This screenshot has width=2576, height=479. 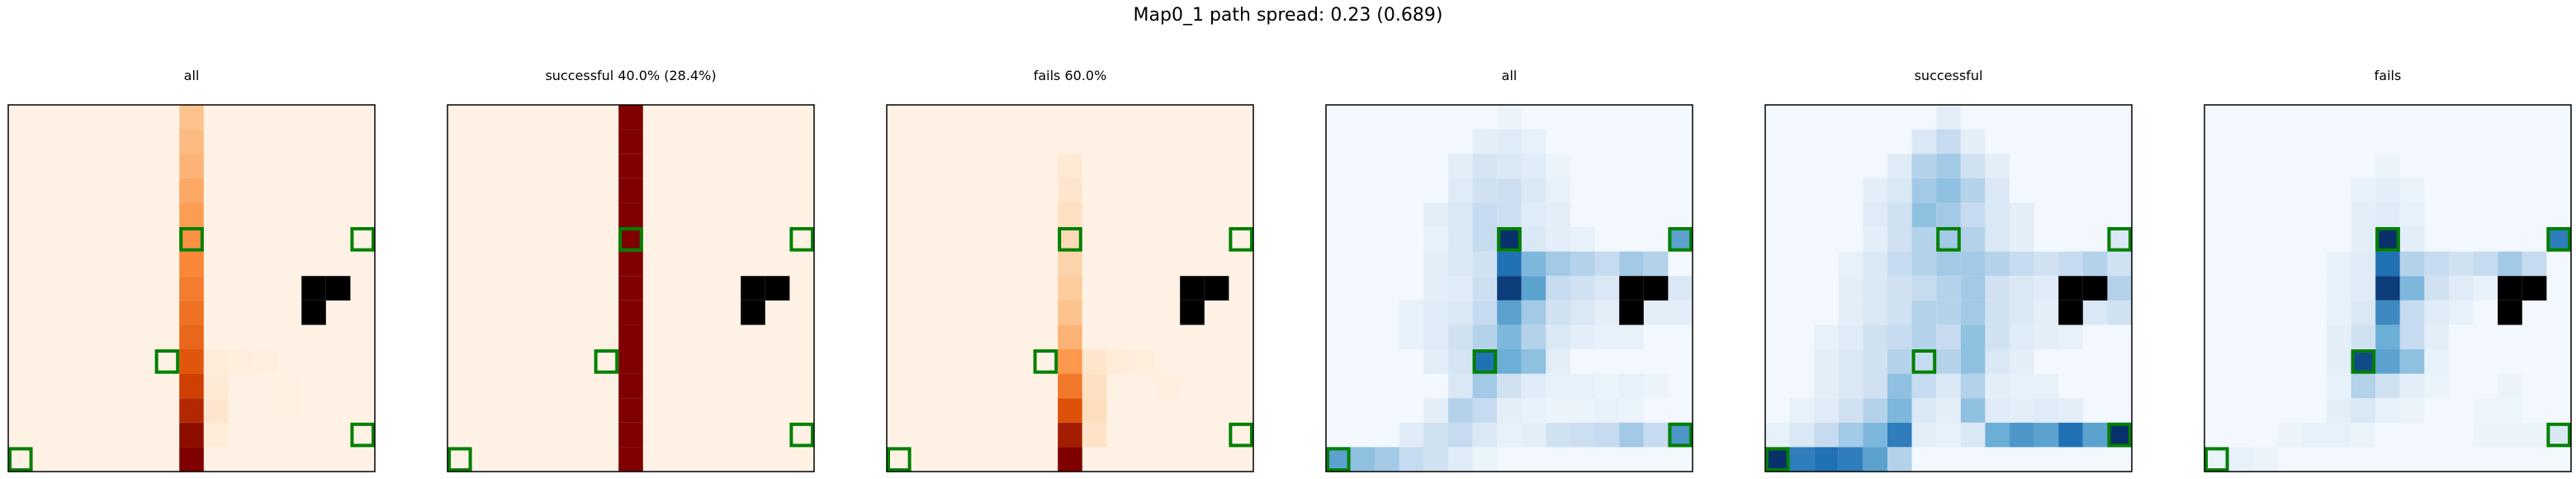 I want to click on panel-title-5: successful, so click(x=1948, y=76).